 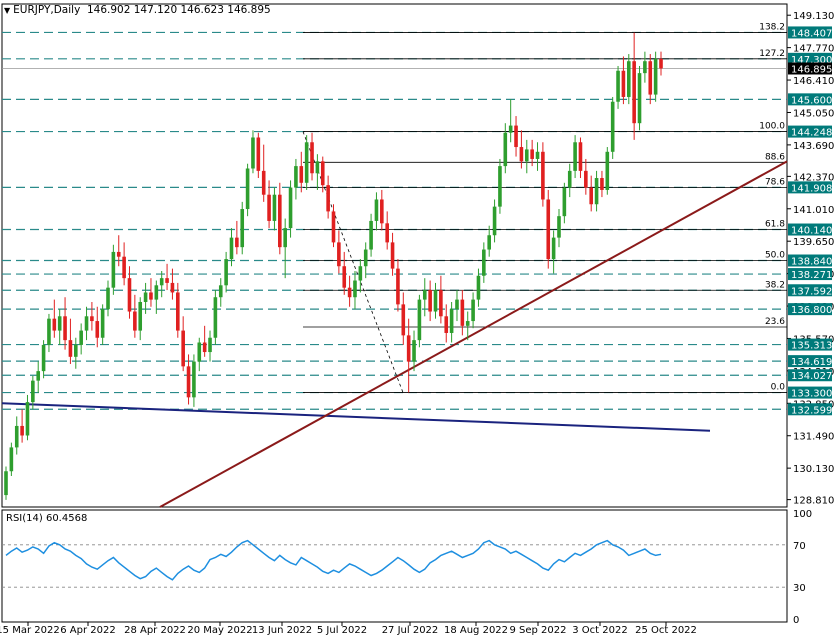 I want to click on price-tick-label: 131.490, so click(x=813, y=437).